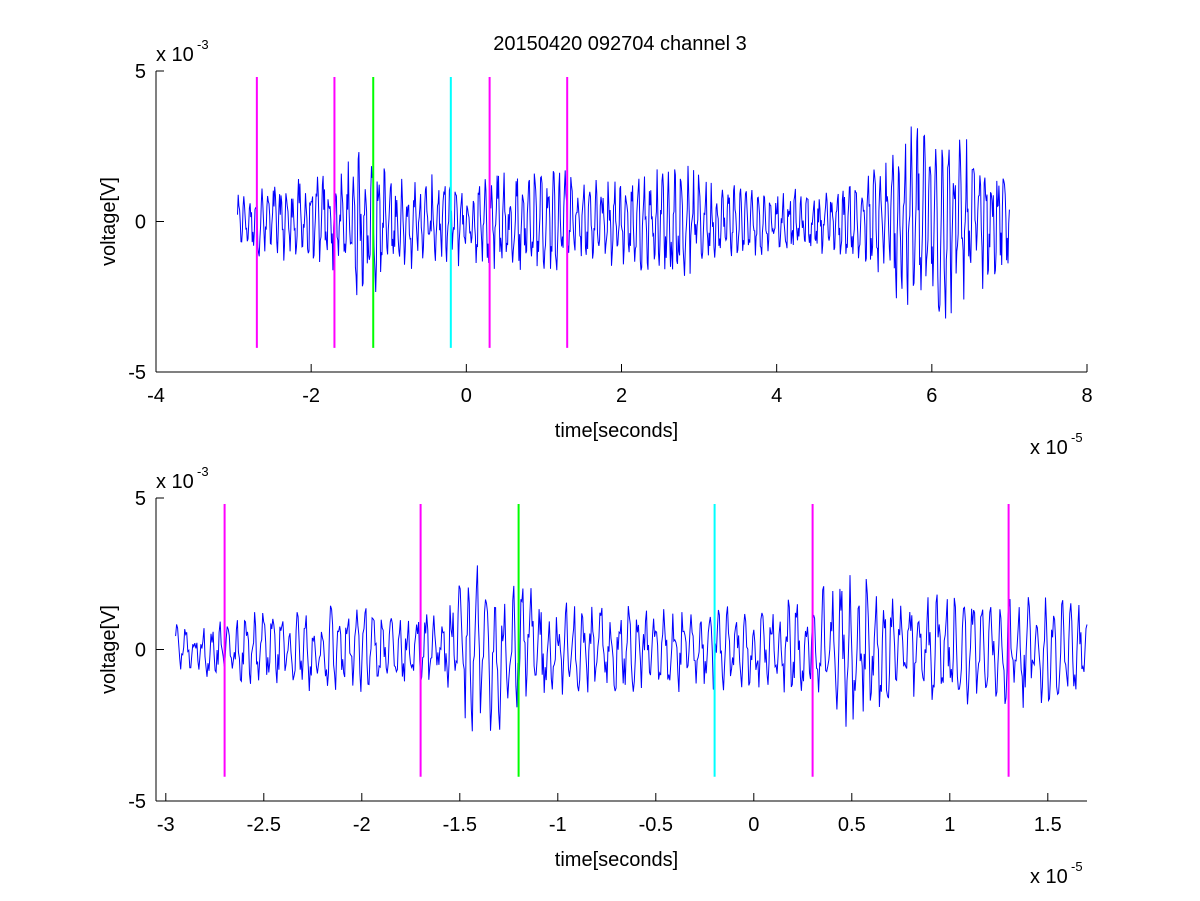  What do you see at coordinates (620, 44) in the screenshot?
I see `figure-title: 20150420 092704 channel 3` at bounding box center [620, 44].